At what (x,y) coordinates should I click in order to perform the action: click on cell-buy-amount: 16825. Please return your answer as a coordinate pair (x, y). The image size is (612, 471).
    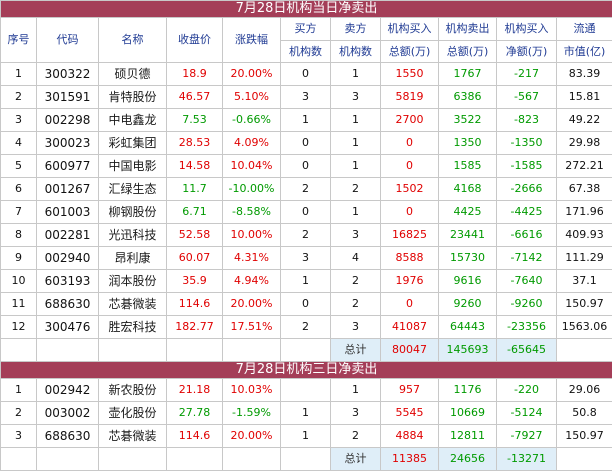
    Looking at the image, I should click on (410, 235).